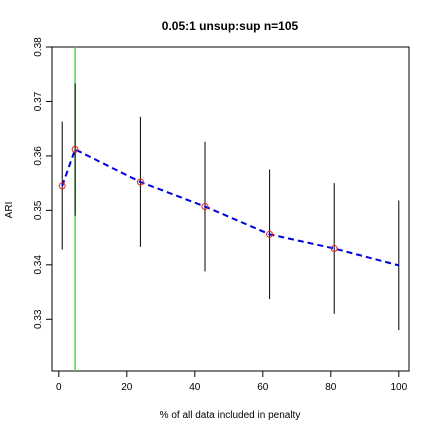 The image size is (436, 436). I want to click on x-tick-label: 60, so click(263, 387).